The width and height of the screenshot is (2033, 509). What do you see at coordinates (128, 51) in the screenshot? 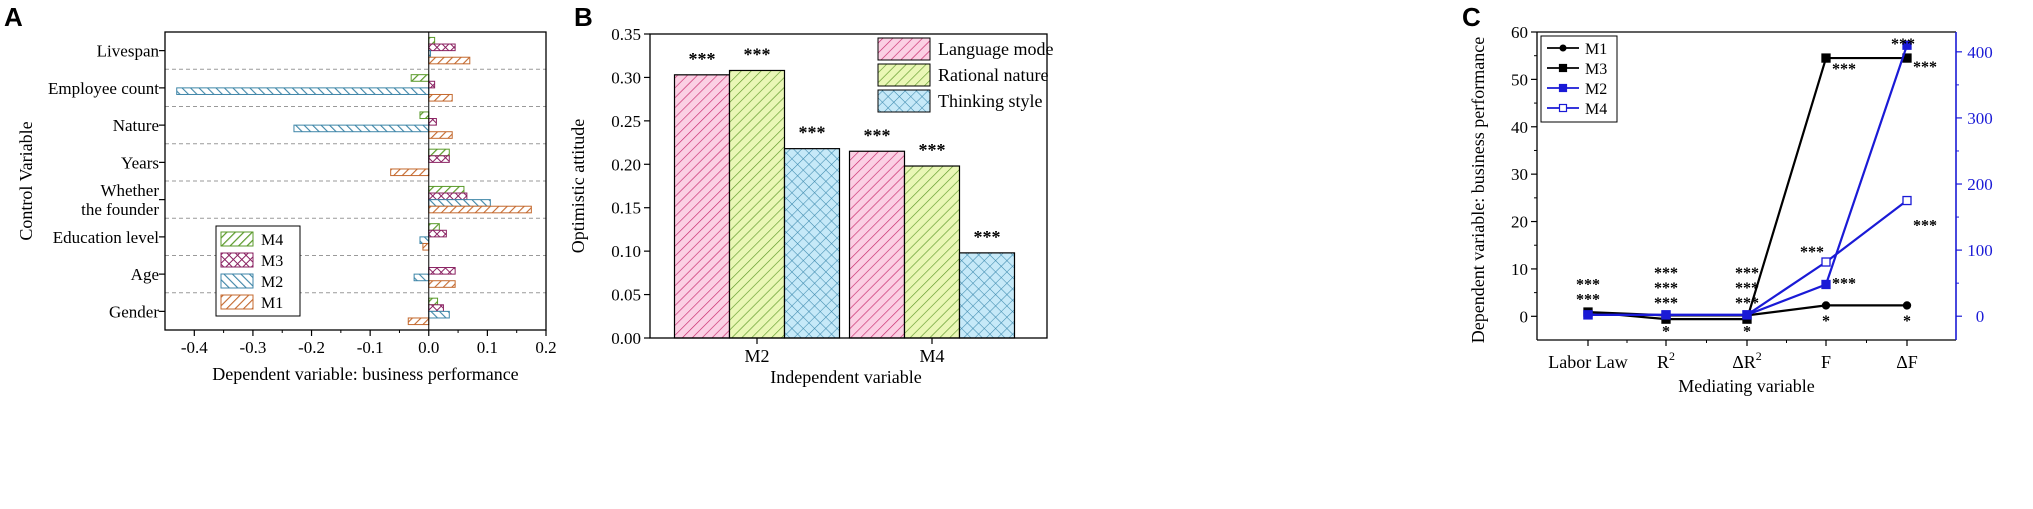
I see `category-label: Livespan` at bounding box center [128, 51].